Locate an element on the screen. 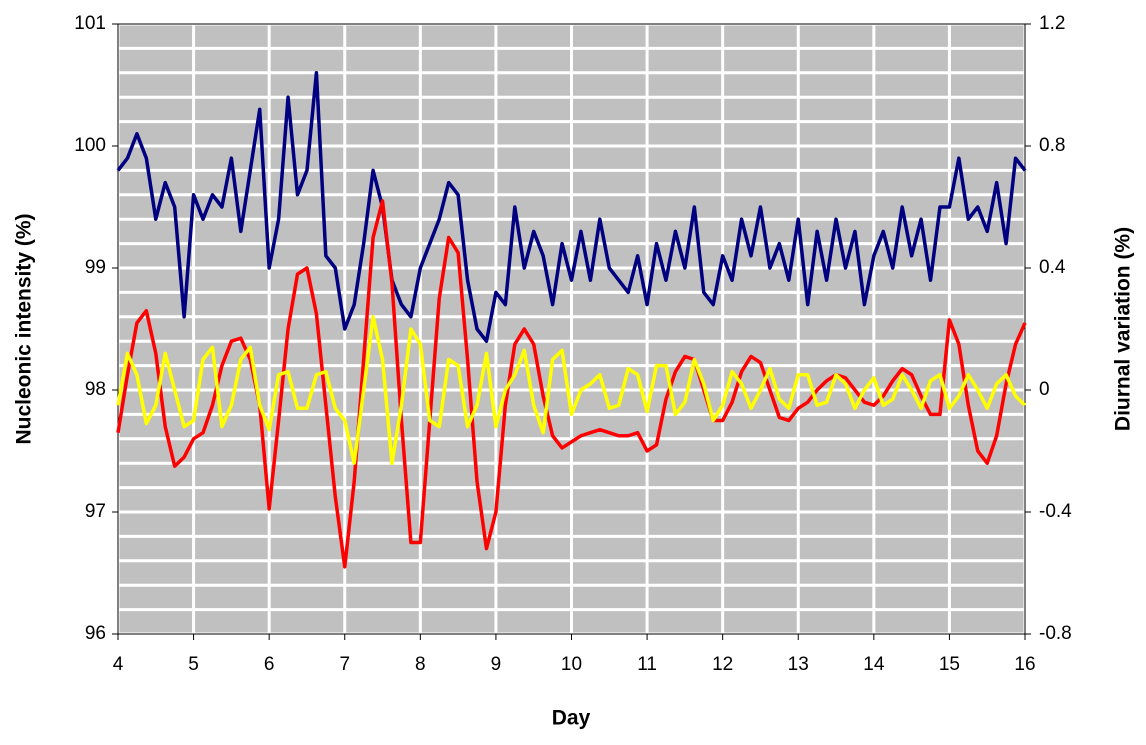 Image resolution: width=1146 pixels, height=745 pixels. y-axis-title: Nucleonic intensity (%) is located at coordinates (24, 328).